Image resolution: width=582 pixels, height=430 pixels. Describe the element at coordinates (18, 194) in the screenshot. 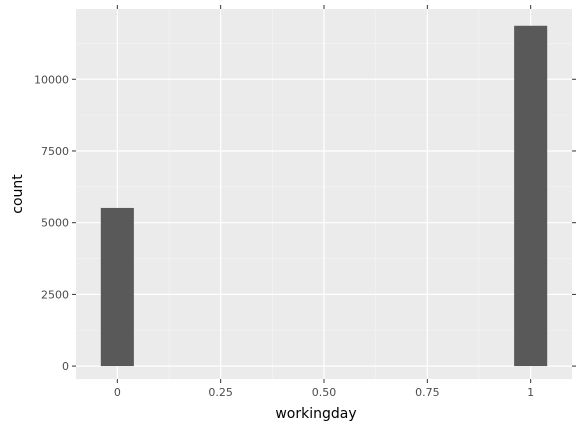

I see `y-axis-title: count` at that location.